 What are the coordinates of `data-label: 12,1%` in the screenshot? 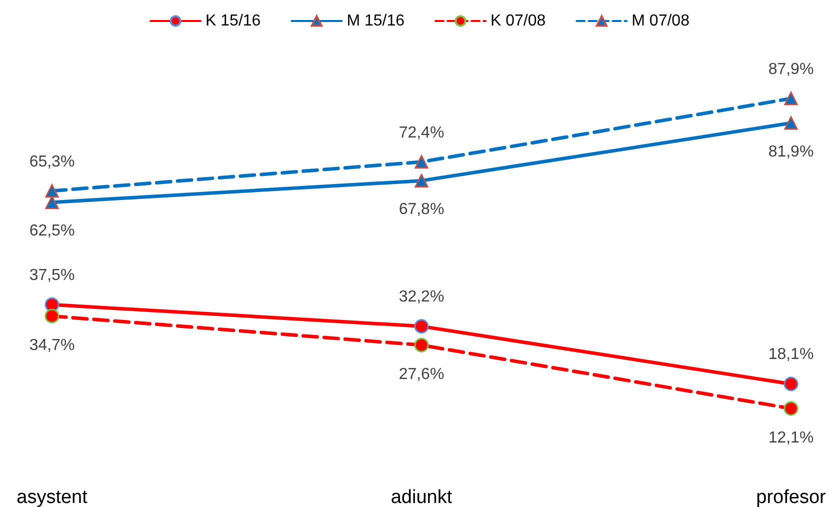 It's located at (791, 437).